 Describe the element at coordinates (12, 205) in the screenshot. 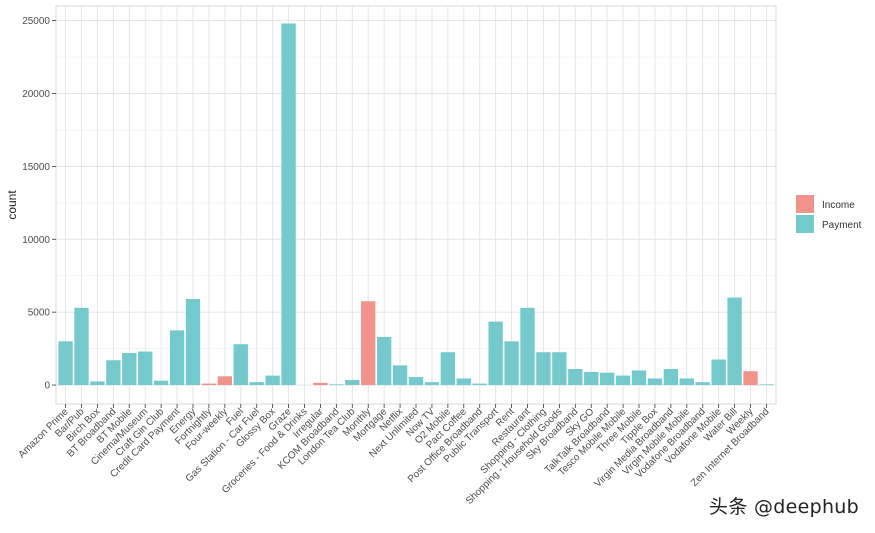

I see `y-axis-title: count` at that location.